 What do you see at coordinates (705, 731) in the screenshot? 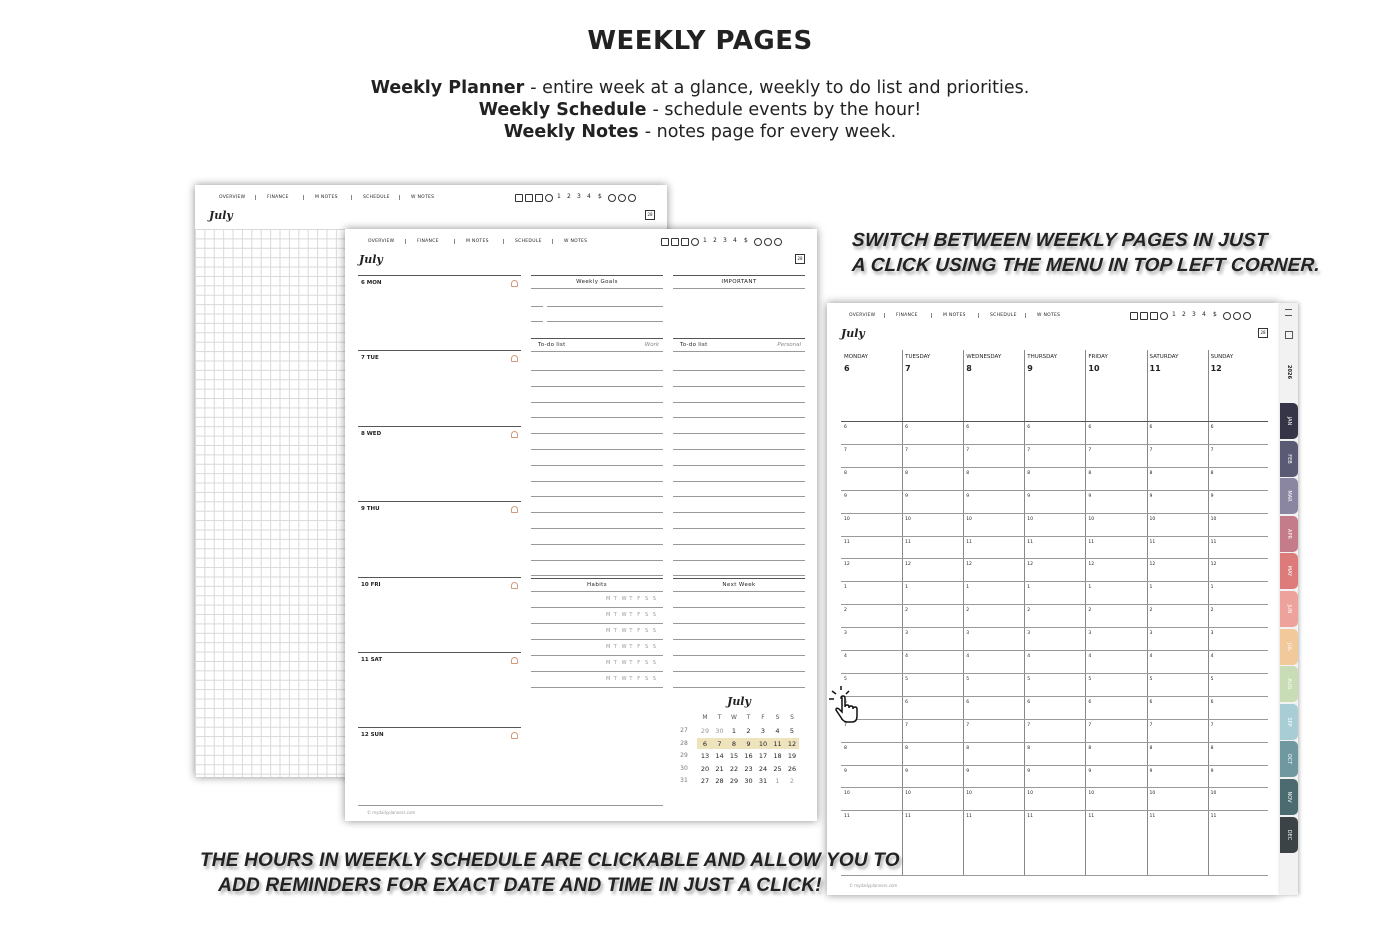
I see `calendar-day: 29` at bounding box center [705, 731].